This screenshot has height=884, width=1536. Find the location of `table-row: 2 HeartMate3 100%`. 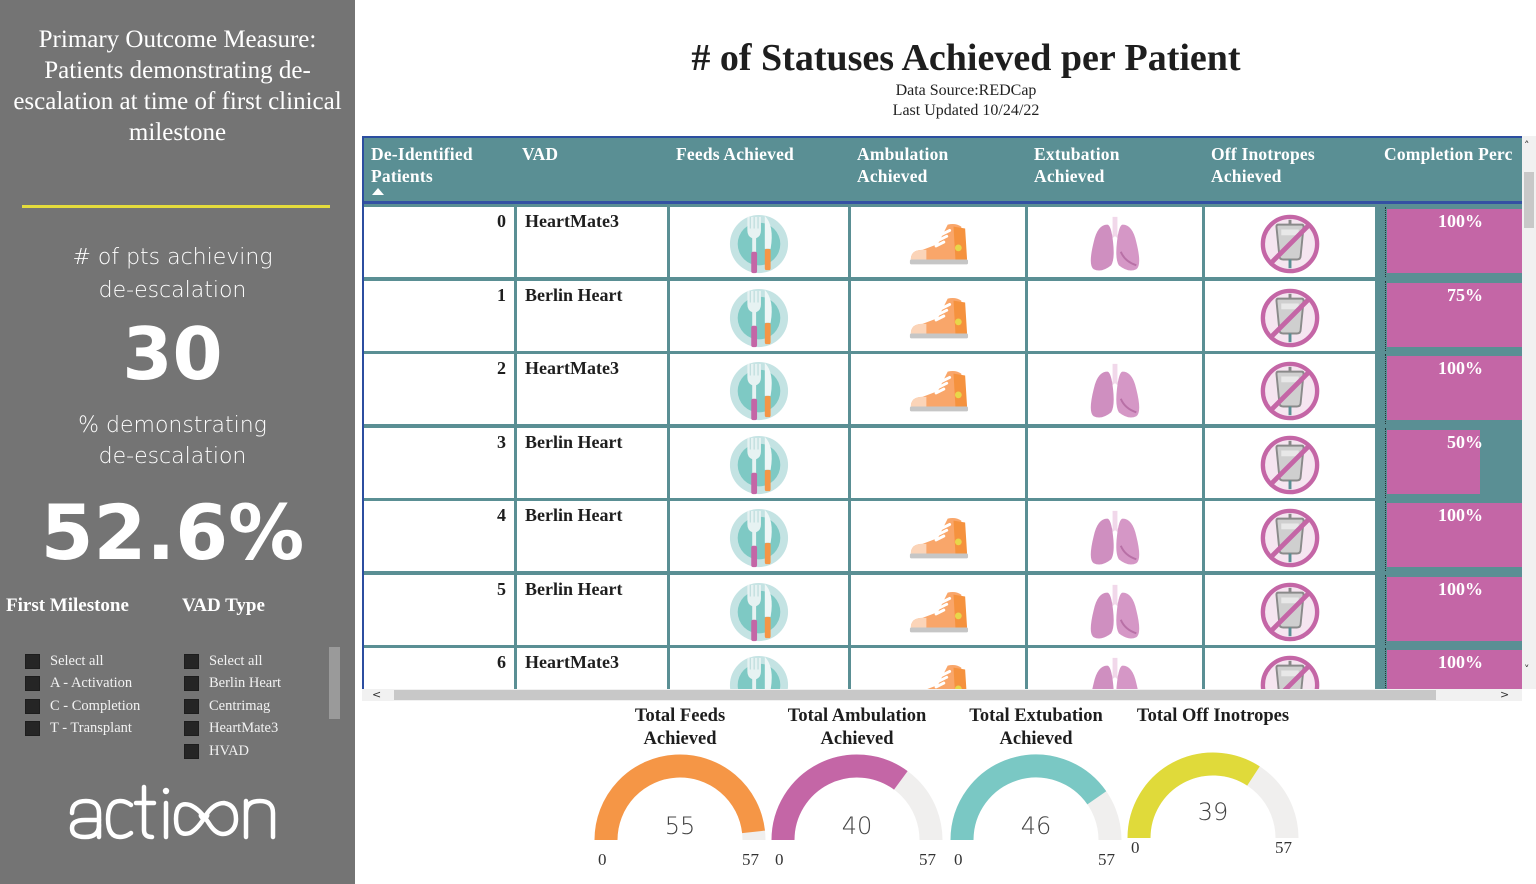

table-row: 2 HeartMate3 100% is located at coordinates (943, 389).